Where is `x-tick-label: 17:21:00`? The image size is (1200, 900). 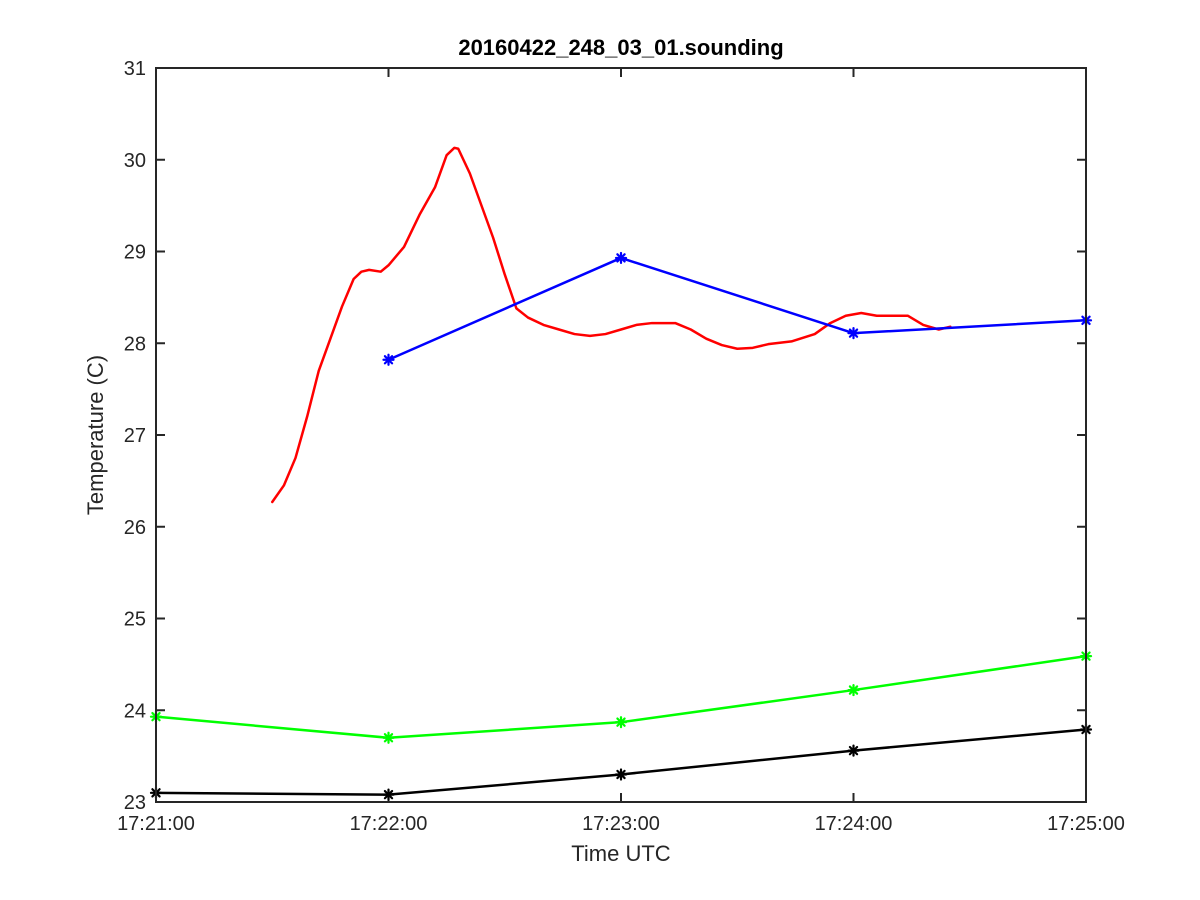 x-tick-label: 17:21:00 is located at coordinates (156, 824).